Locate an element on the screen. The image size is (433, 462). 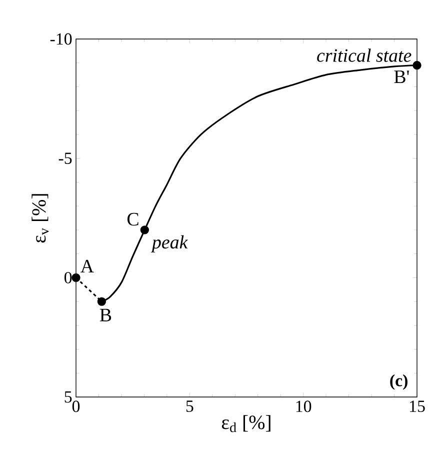
y-axis-title: ε$_{v}$ [%] is located at coordinates (40, 218).